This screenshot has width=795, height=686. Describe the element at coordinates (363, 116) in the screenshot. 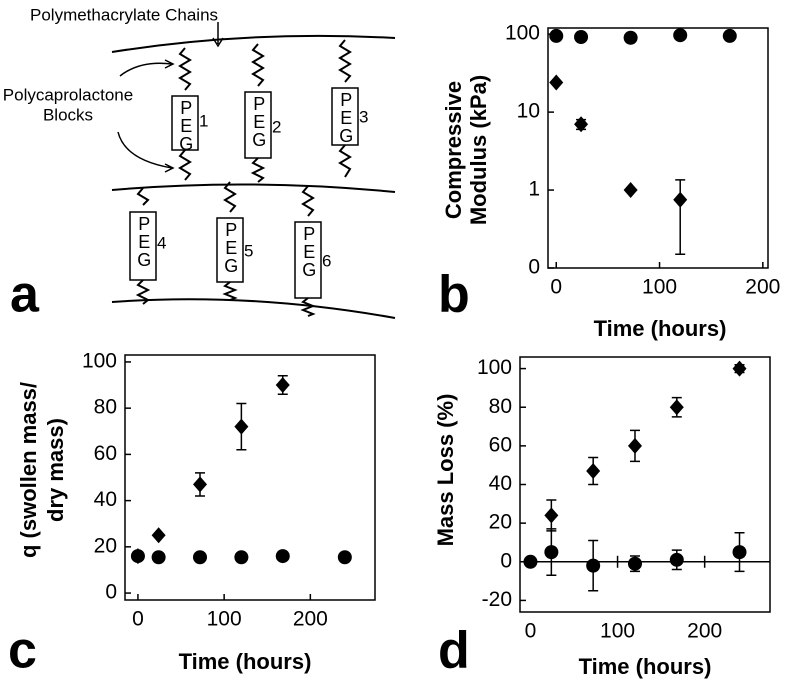

I see `block-number: 3` at that location.